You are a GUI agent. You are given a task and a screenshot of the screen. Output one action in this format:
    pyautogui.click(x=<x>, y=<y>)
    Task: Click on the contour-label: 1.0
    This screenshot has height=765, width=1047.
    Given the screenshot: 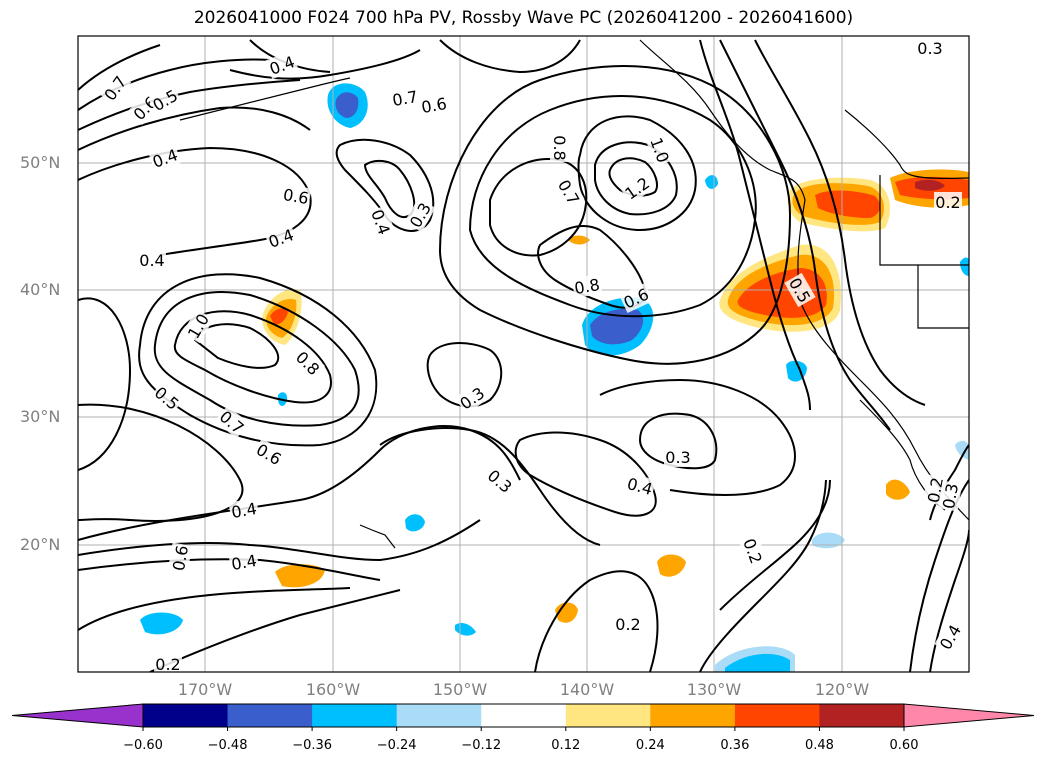 What is the action you would take?
    pyautogui.click(x=198, y=326)
    